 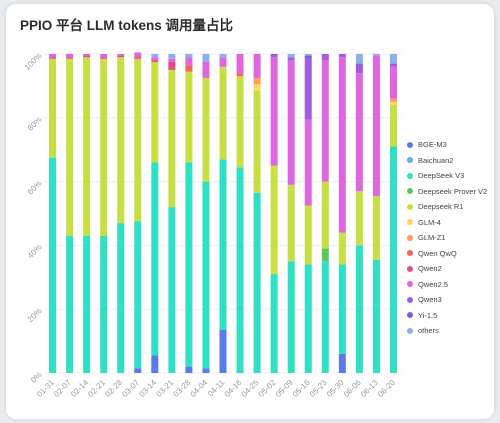 What do you see at coordinates (452, 269) in the screenshot?
I see `legend-item: Qwen2` at bounding box center [452, 269].